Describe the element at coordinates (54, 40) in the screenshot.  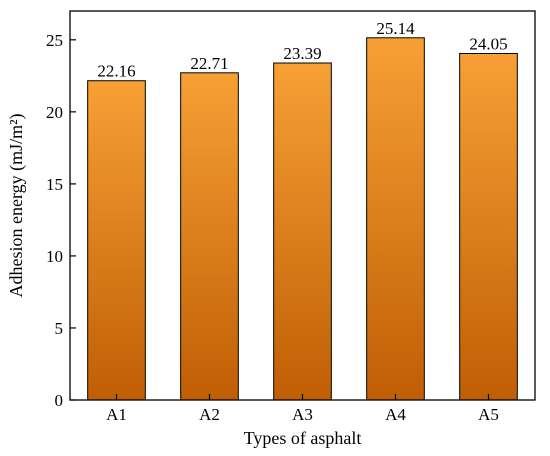
I see `y-tick-label: 25` at that location.